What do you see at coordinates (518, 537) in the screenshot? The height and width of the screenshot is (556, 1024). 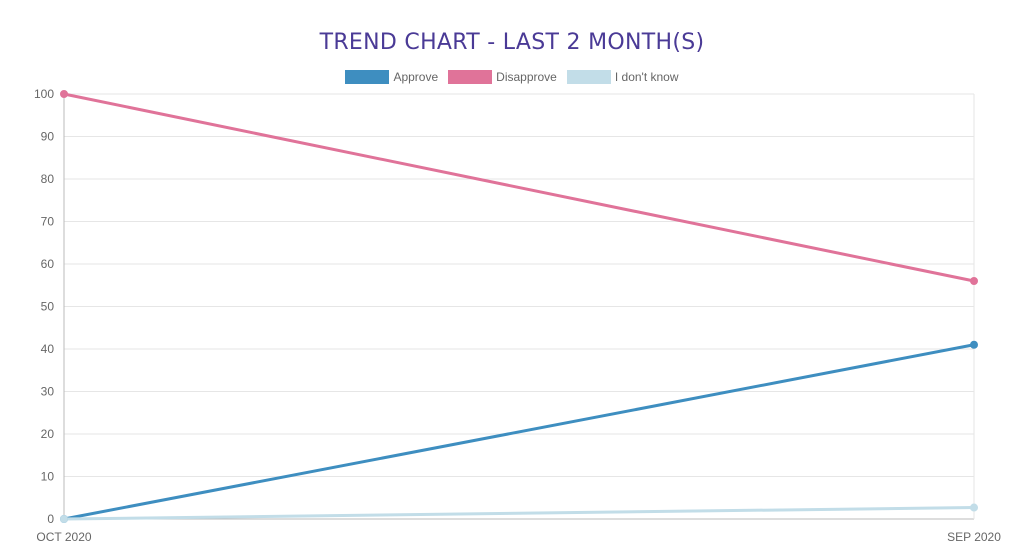 I see `x-axis-ticks: OCT 2020 SEP 2020` at bounding box center [518, 537].